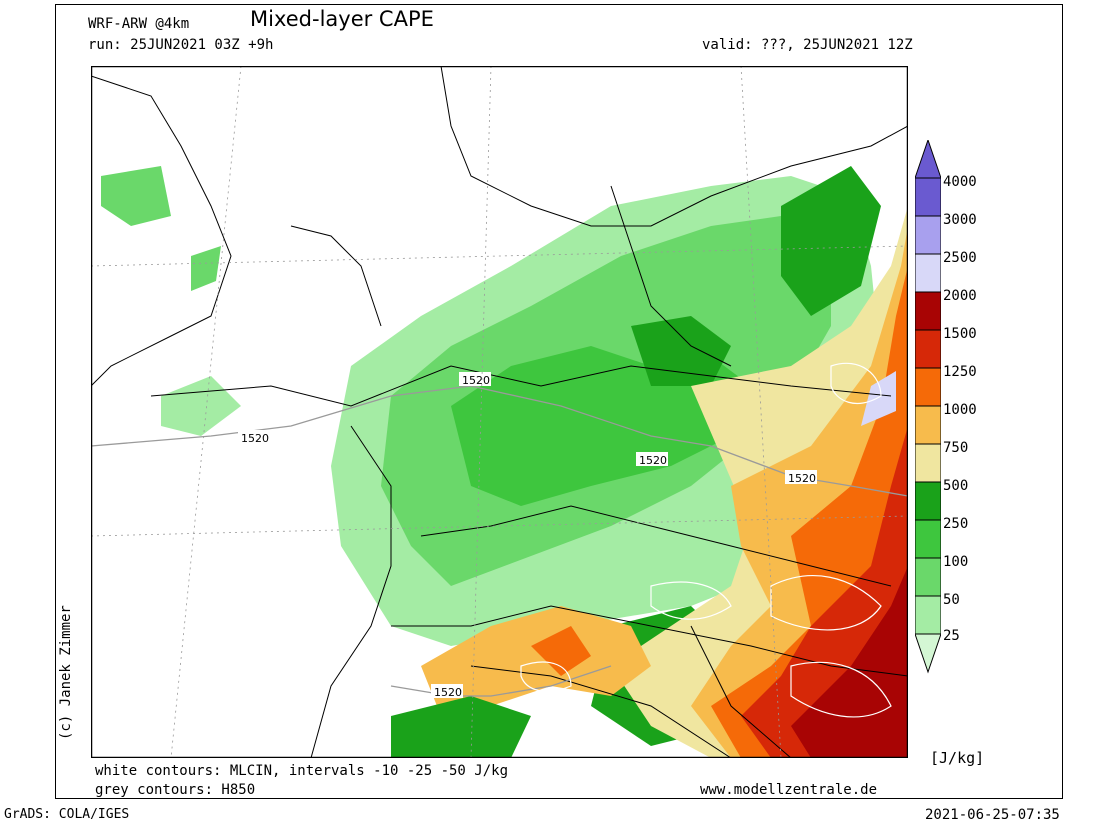 Image resolution: width=1100 pixels, height=825 pixels. I want to click on colorbar-label-250: 250, so click(956, 524).